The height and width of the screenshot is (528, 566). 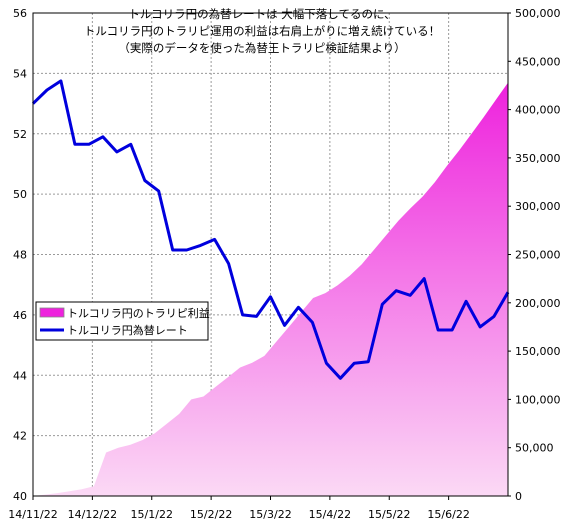 What do you see at coordinates (20, 436) in the screenshot?
I see `y-left-tick-label: 42` at bounding box center [20, 436].